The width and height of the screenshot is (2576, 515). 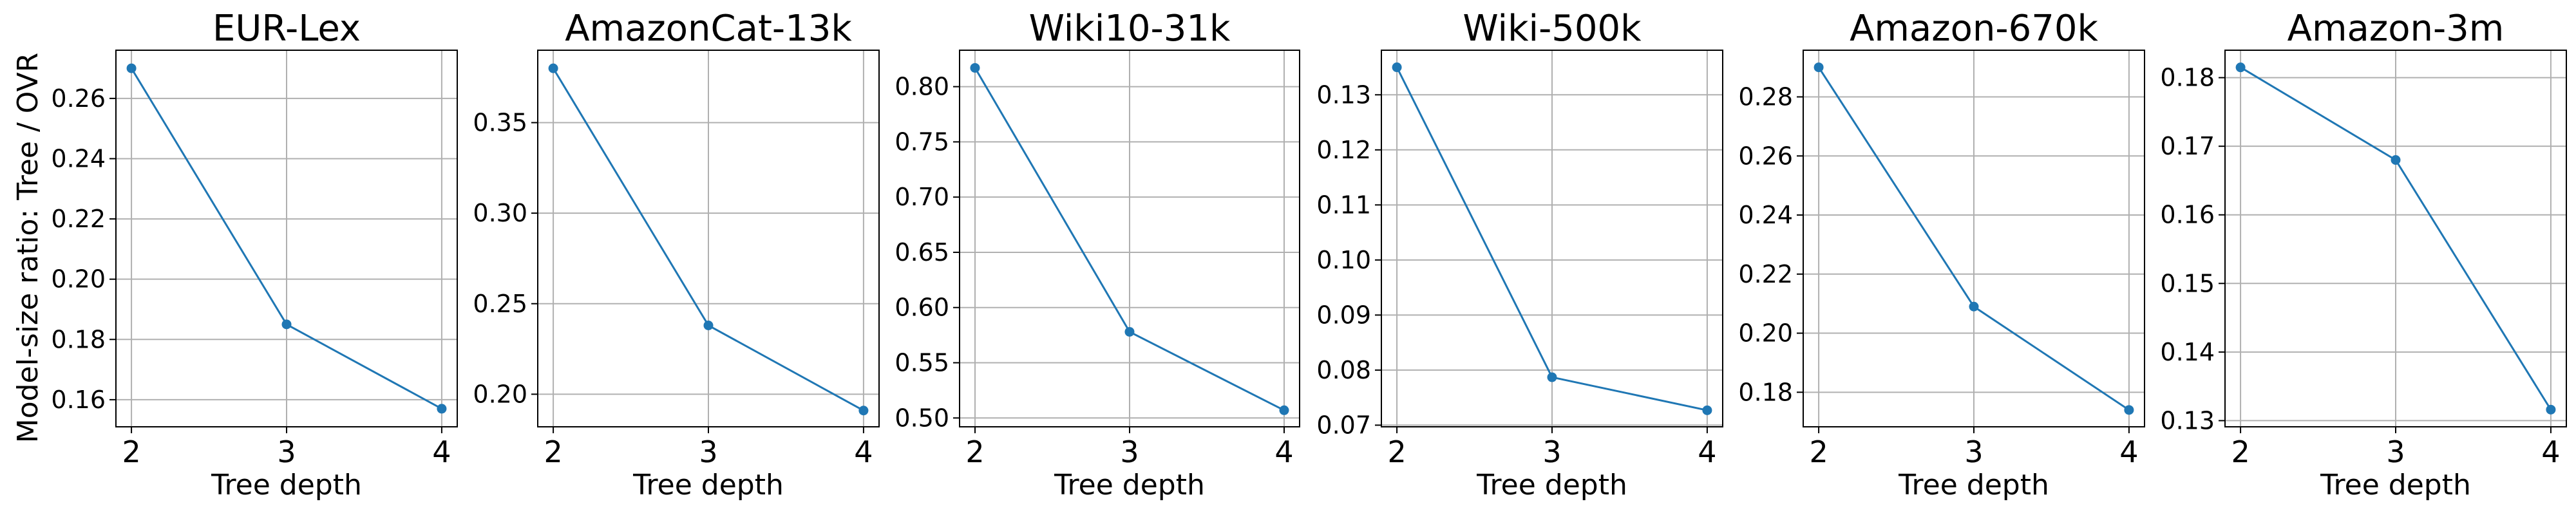 I want to click on y-tick-label: 0.15, so click(x=2187, y=283).